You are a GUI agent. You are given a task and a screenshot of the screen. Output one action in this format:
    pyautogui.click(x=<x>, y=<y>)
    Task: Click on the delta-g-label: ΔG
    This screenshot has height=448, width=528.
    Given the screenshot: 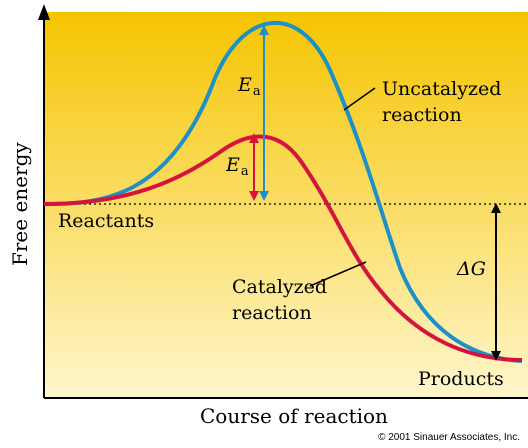 What is the action you would take?
    pyautogui.click(x=471, y=269)
    